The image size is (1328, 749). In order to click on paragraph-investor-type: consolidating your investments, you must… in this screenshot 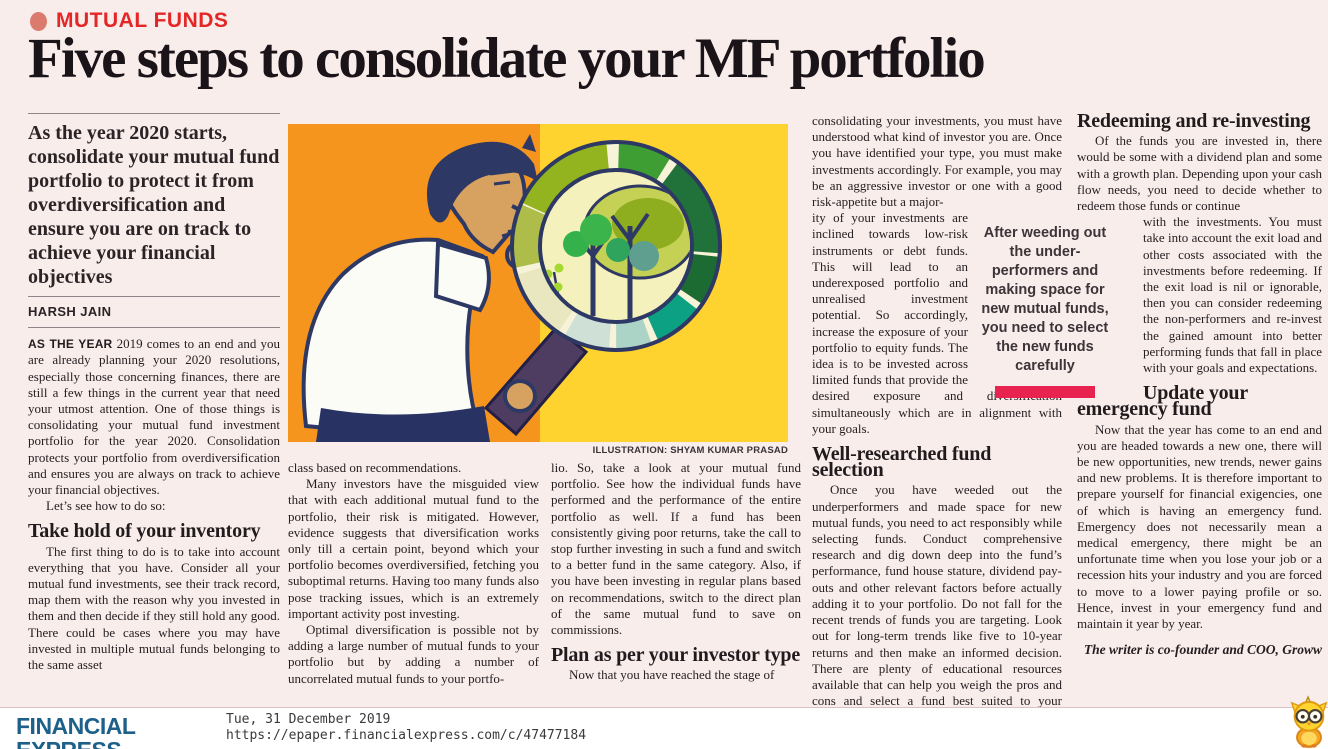, I will do `click(937, 161)`.